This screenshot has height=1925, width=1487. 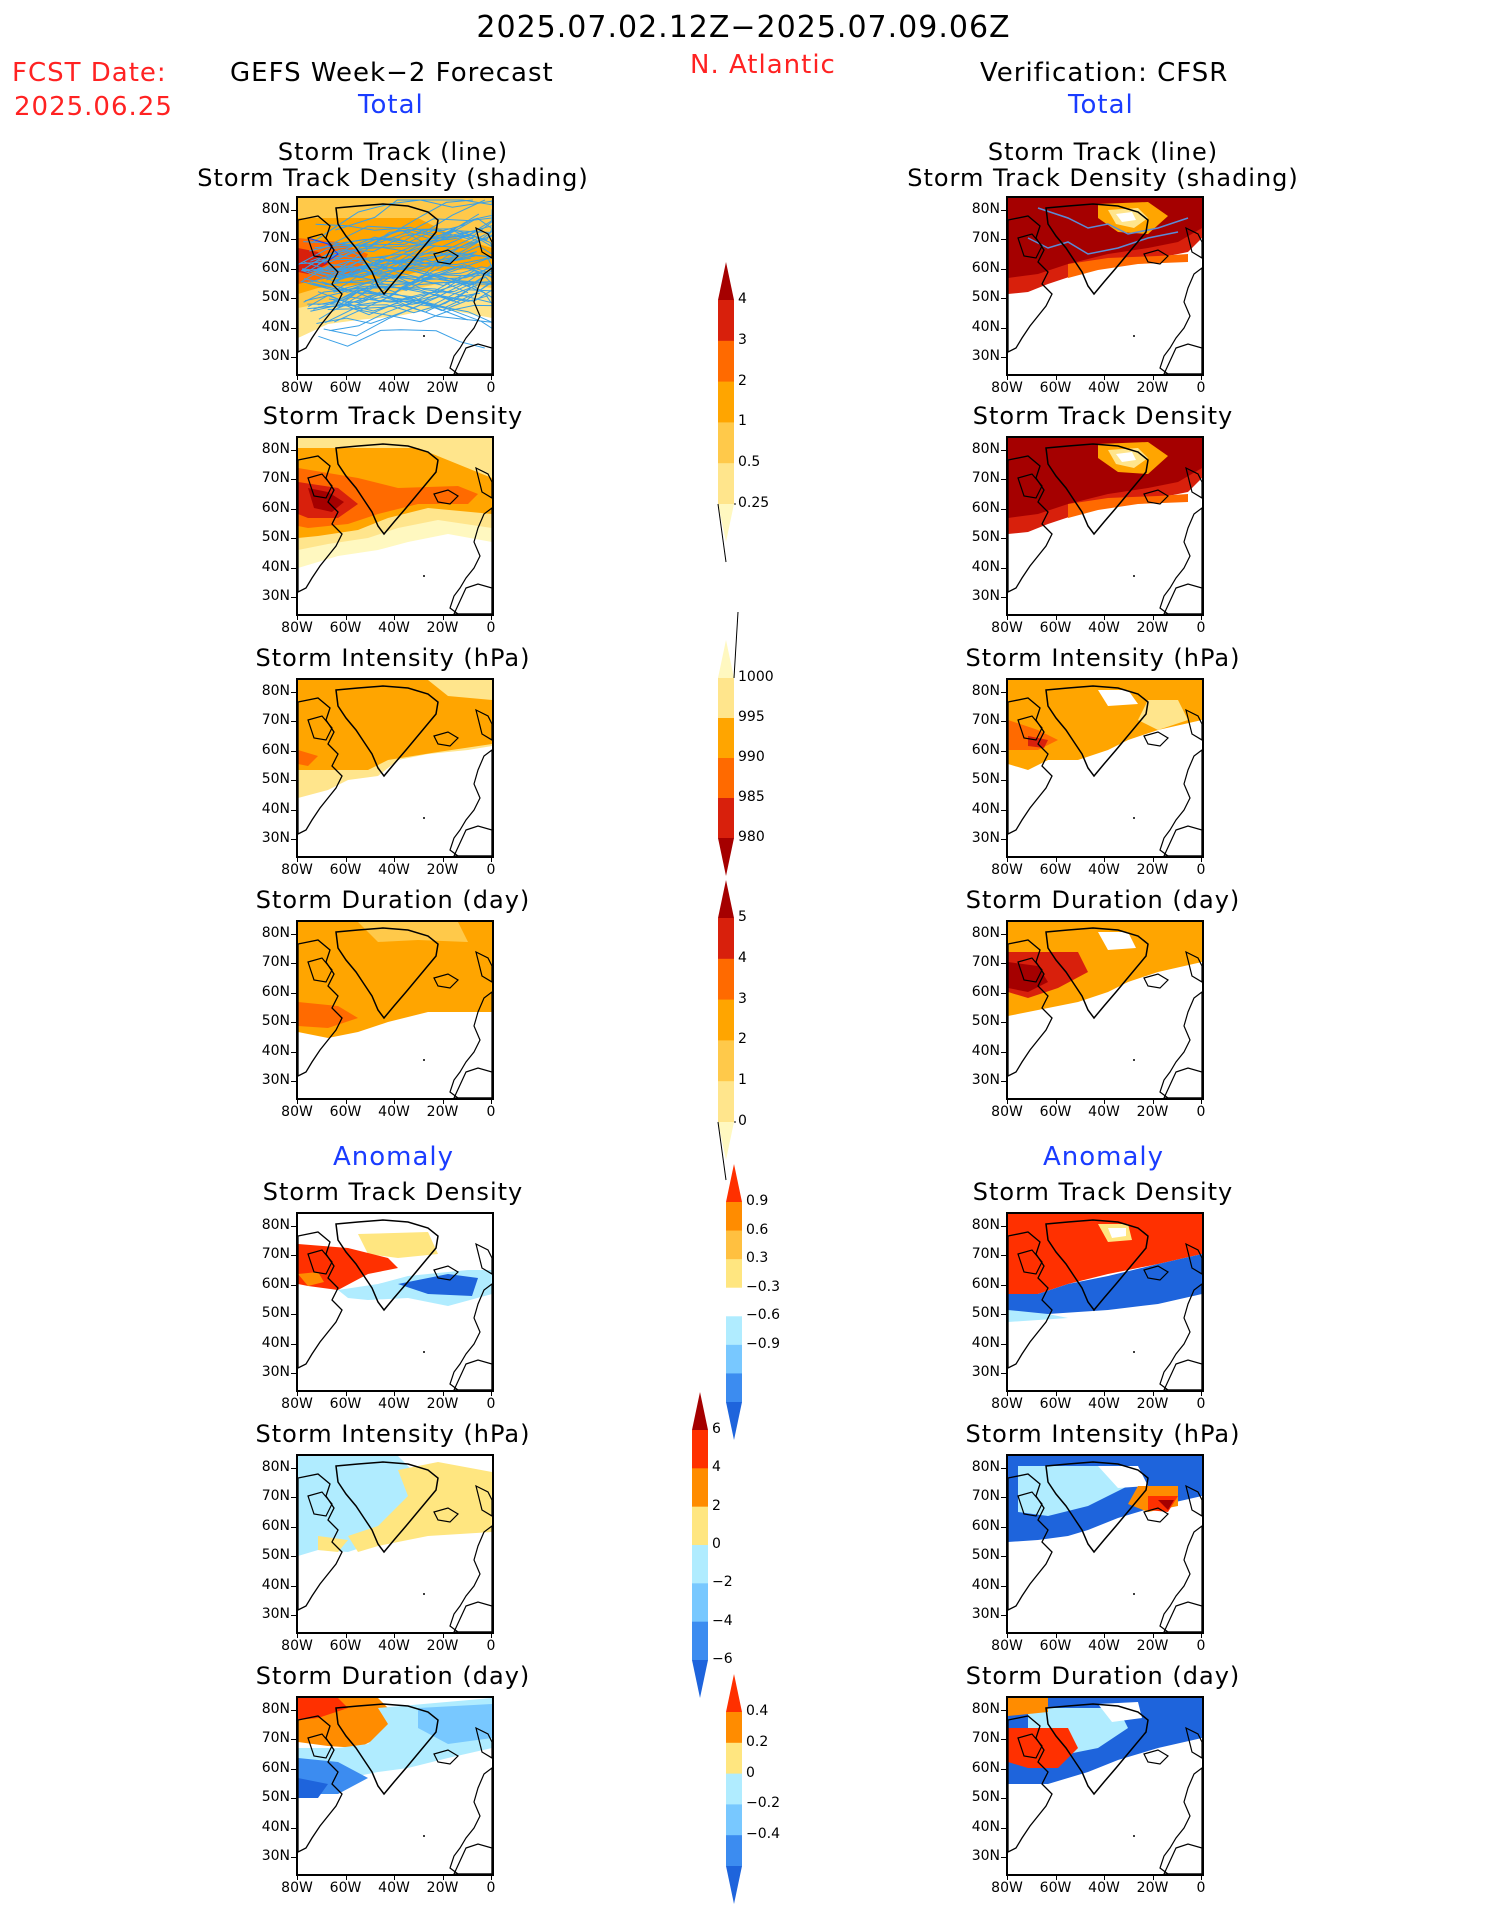 I want to click on colorbar-duration, so click(x=726, y=1030).